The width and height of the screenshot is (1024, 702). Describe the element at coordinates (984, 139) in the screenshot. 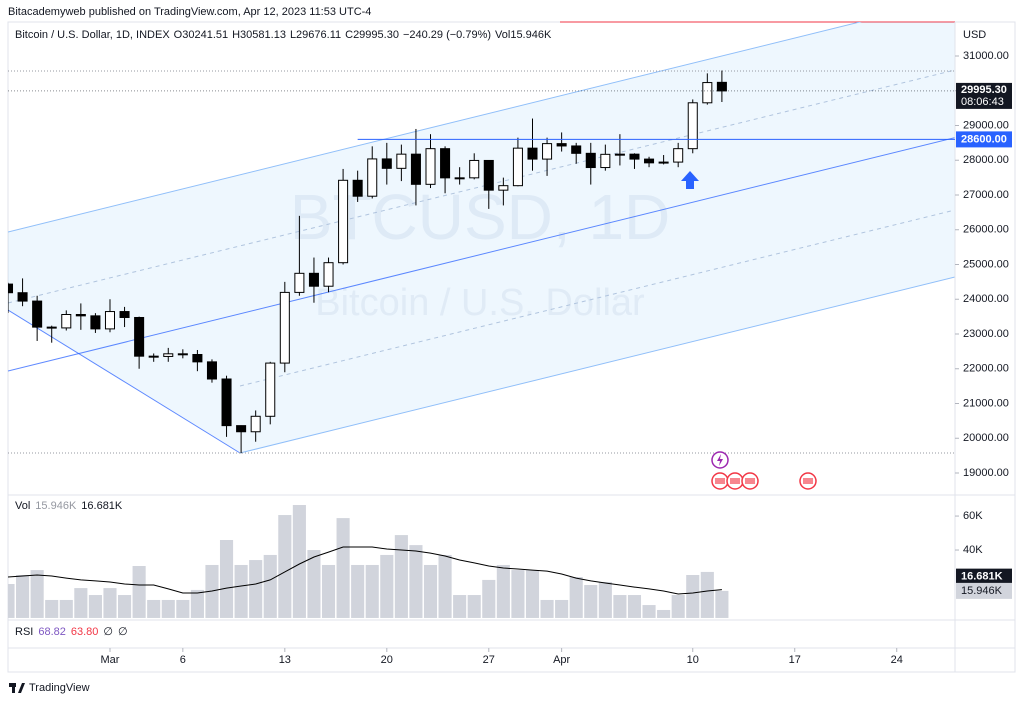

I see `level-box` at that location.